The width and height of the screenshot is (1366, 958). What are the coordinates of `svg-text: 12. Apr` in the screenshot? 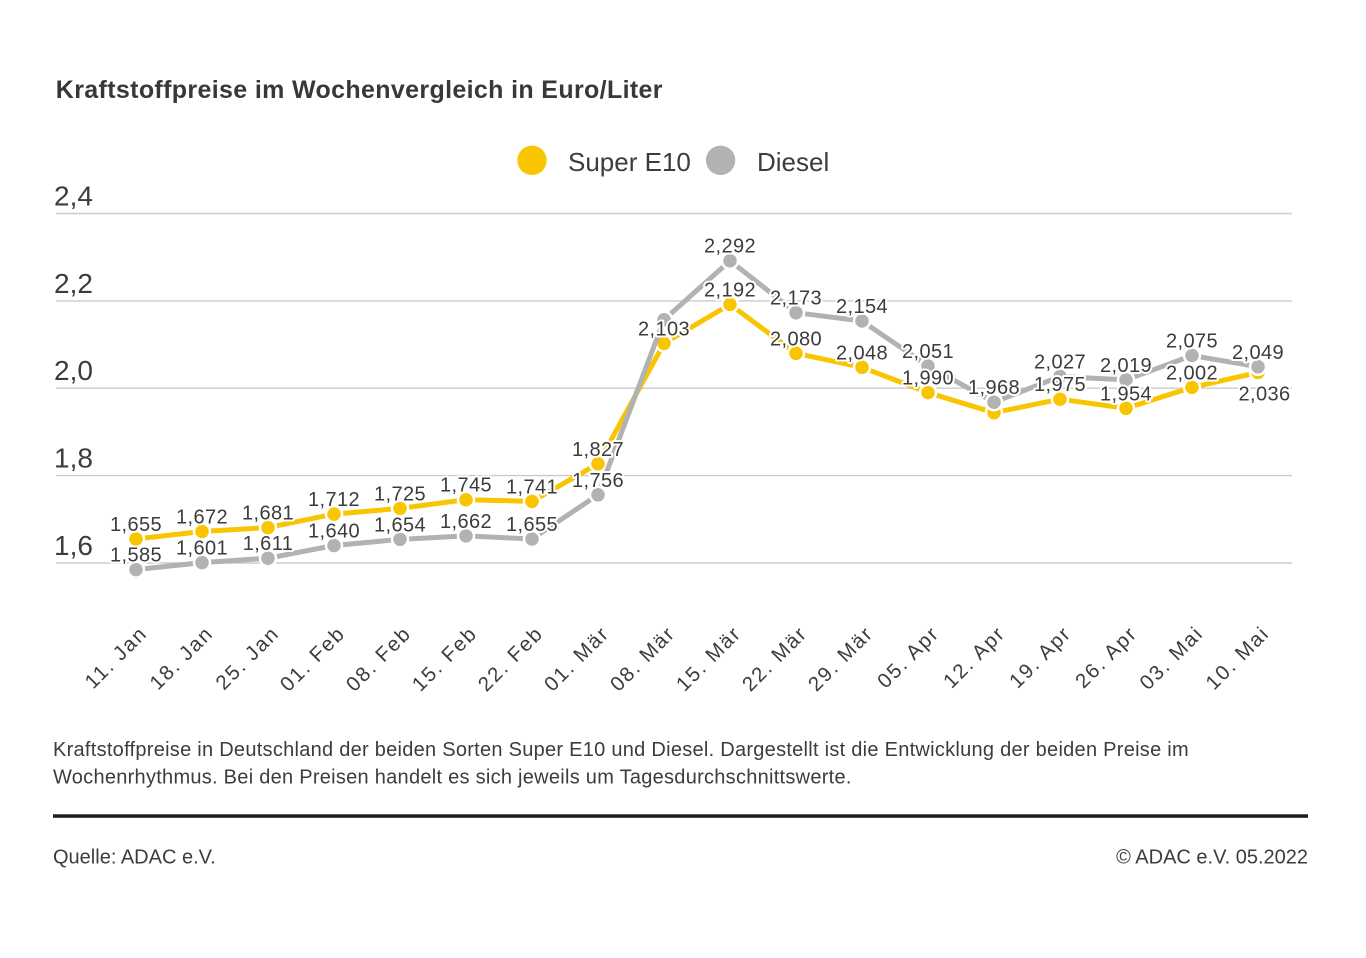 It's located at (974, 657).